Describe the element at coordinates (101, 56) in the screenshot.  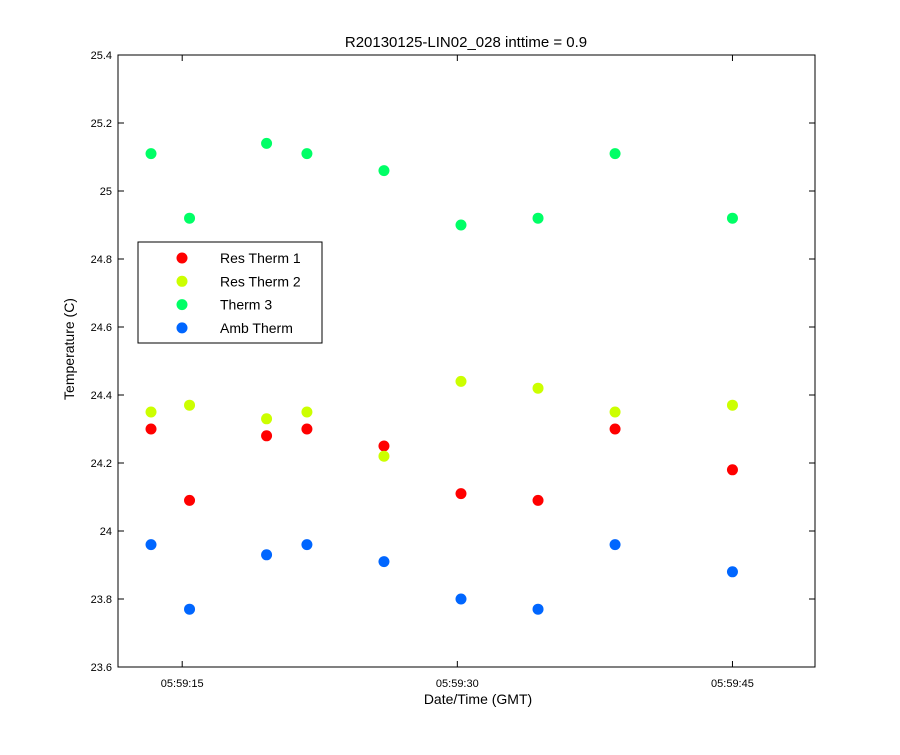
I see `y-tick-label: 25.4` at that location.